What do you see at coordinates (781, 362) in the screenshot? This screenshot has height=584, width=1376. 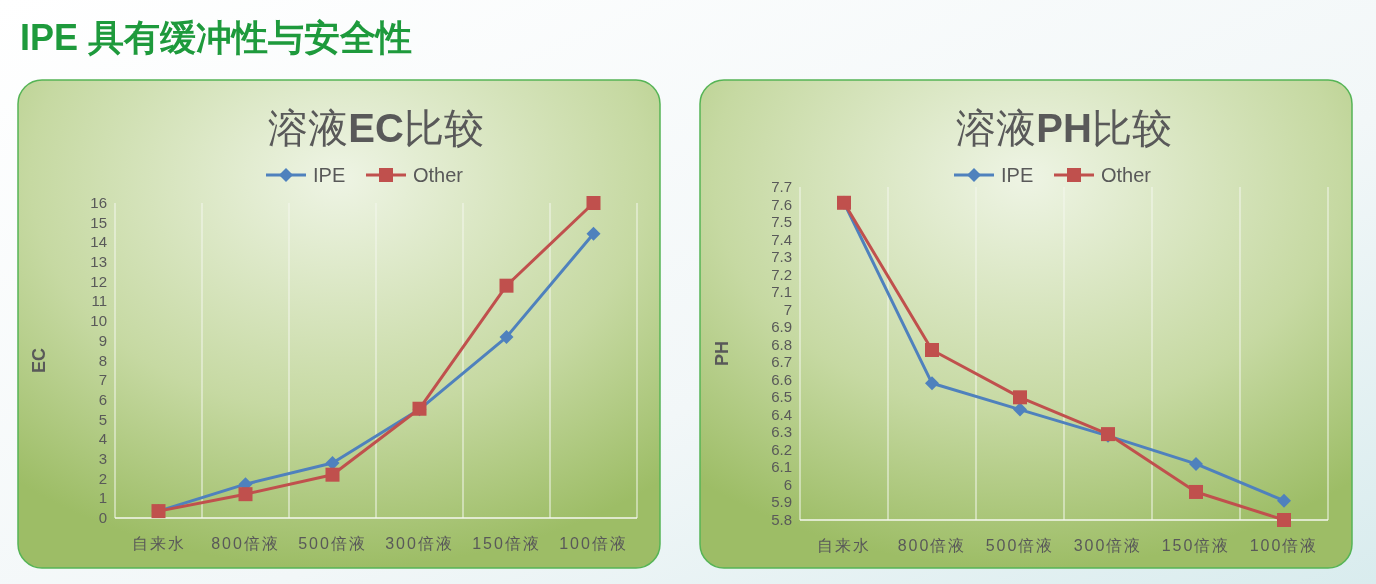 I see `y-tick-label: 6.7` at bounding box center [781, 362].